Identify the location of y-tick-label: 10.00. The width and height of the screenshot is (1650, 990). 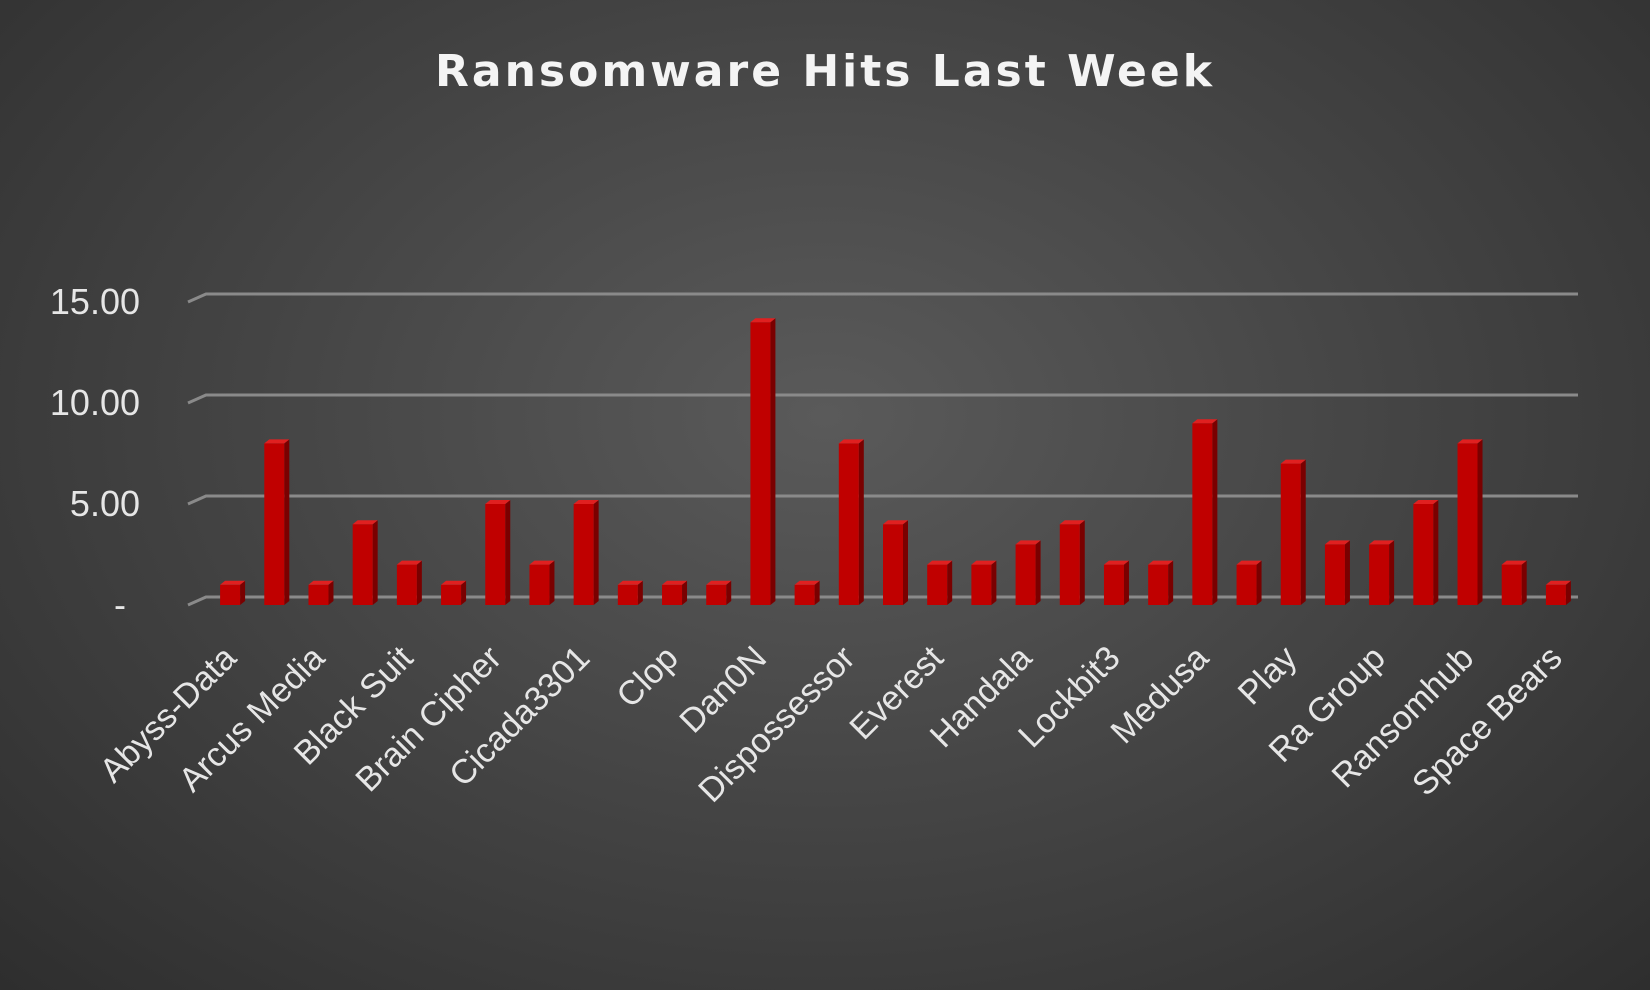
(95, 402).